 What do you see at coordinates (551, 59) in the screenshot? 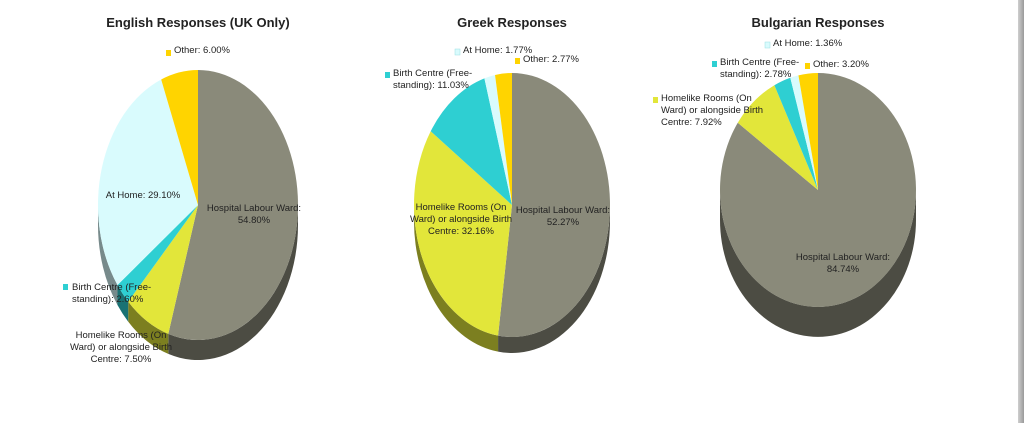
I see `data-label-other: Other: 2.77%` at bounding box center [551, 59].